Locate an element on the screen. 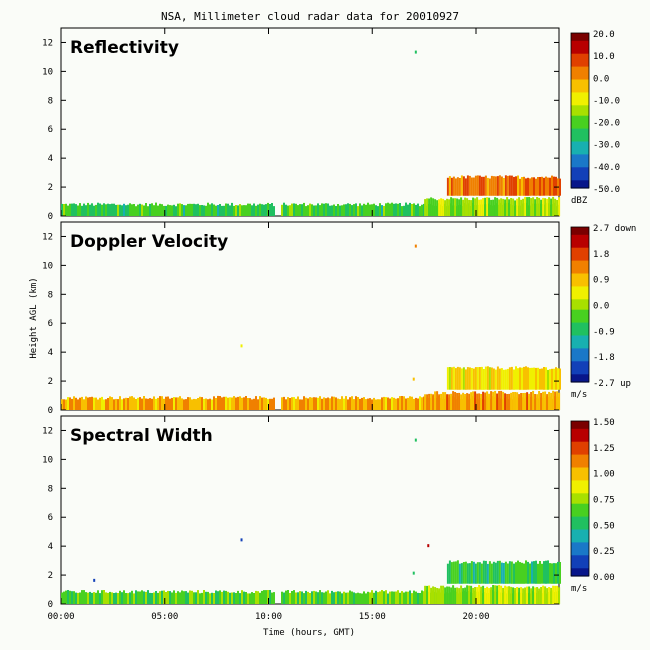  y-tick-label: 4 is located at coordinates (50, 353).